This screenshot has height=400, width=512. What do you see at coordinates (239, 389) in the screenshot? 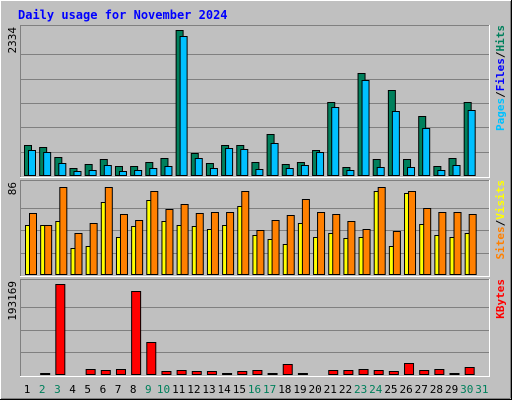
I see `x-label-day-15: 15` at bounding box center [239, 389].